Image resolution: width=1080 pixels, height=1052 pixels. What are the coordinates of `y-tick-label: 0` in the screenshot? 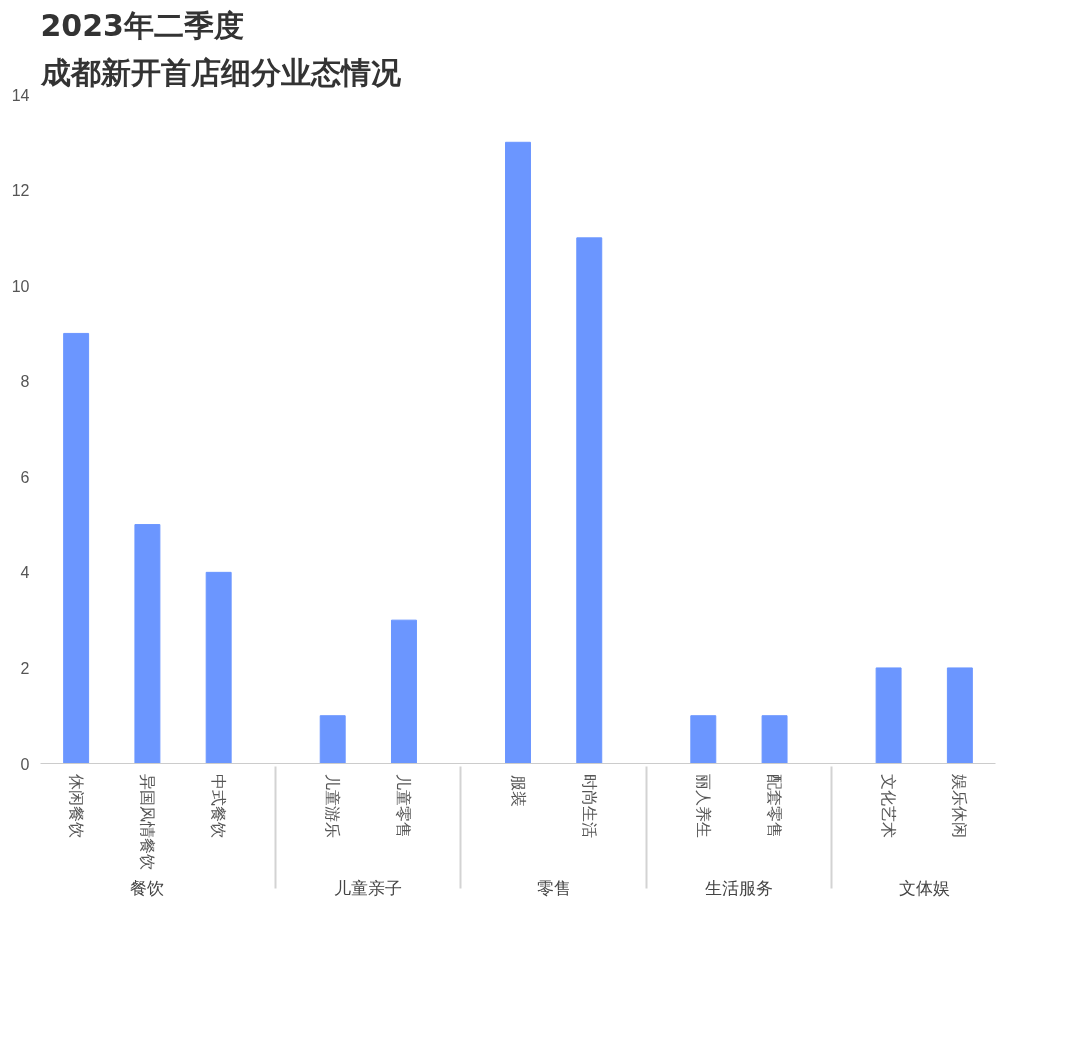 It's located at (25, 764).